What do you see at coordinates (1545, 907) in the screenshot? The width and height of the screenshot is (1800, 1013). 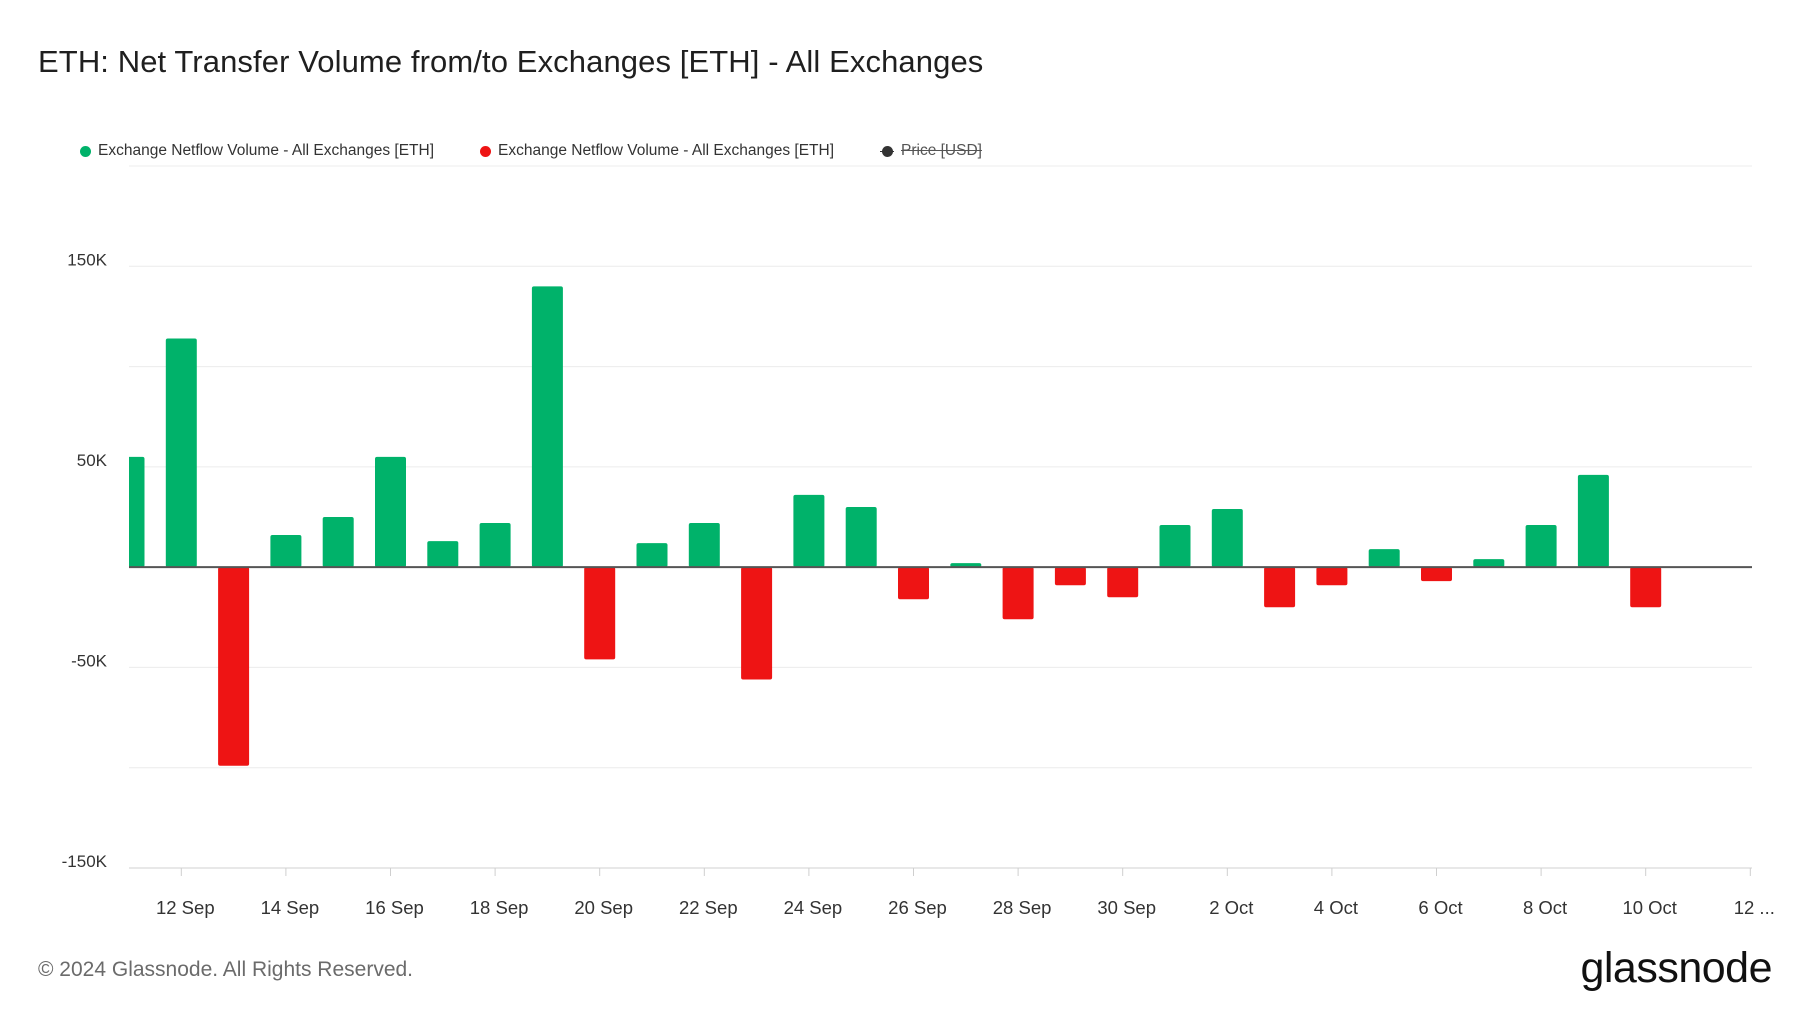 I see `x-tick-label: 8 Oct` at bounding box center [1545, 907].